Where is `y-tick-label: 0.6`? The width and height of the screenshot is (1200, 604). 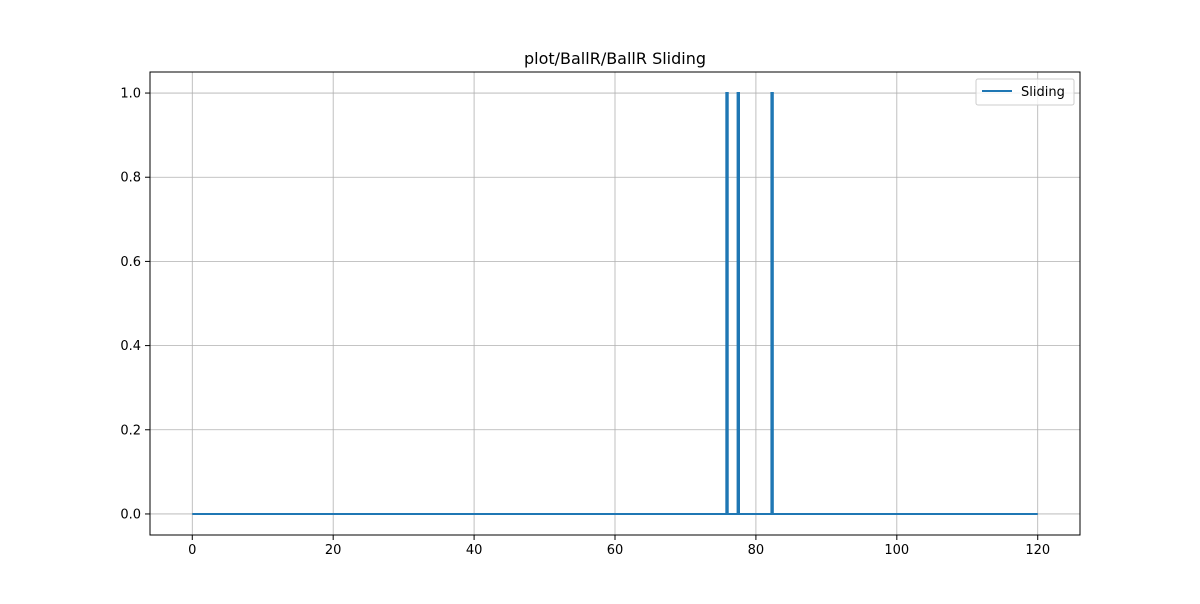 y-tick-label: 0.6 is located at coordinates (130, 262).